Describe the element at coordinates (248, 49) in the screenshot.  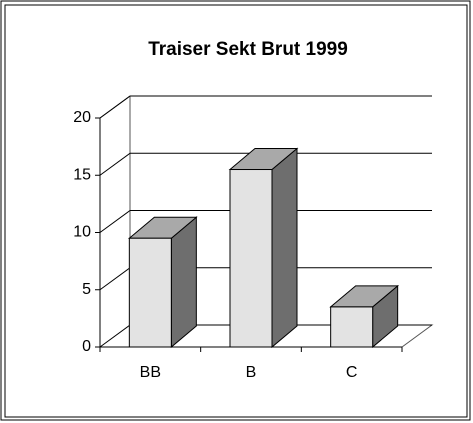
I see `chart-title: Traiser Sekt Brut 1999` at that location.